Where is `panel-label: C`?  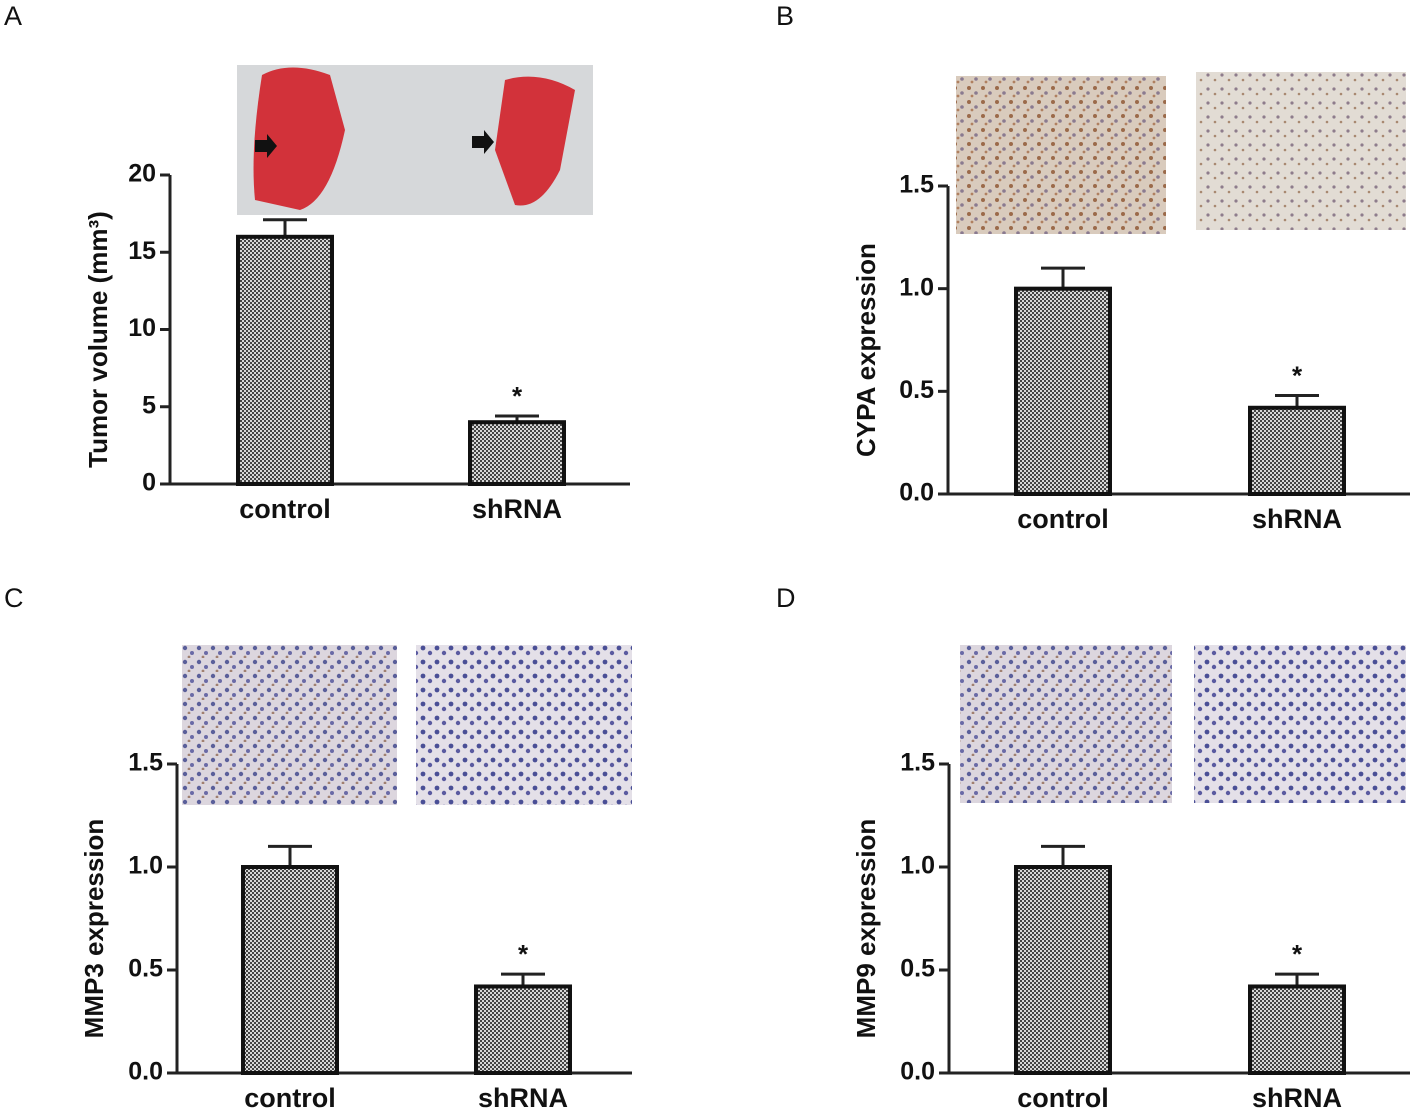
panel-label: C is located at coordinates (14, 598).